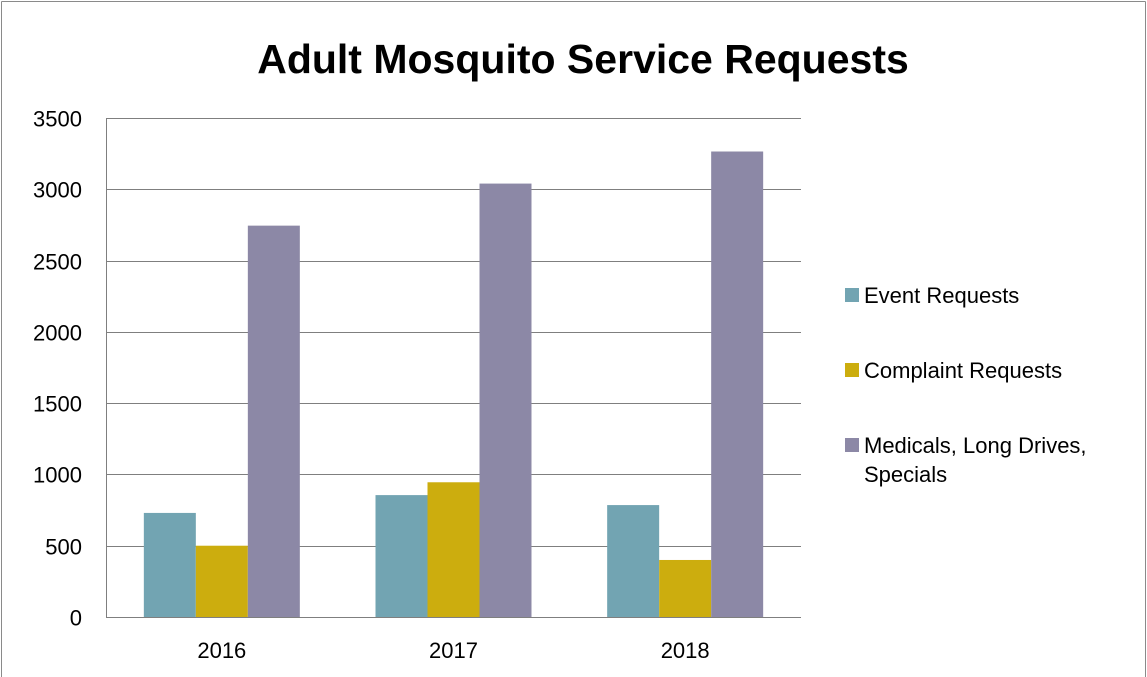  Describe the element at coordinates (57, 333) in the screenshot. I see `y-tick-label: 2000` at that location.